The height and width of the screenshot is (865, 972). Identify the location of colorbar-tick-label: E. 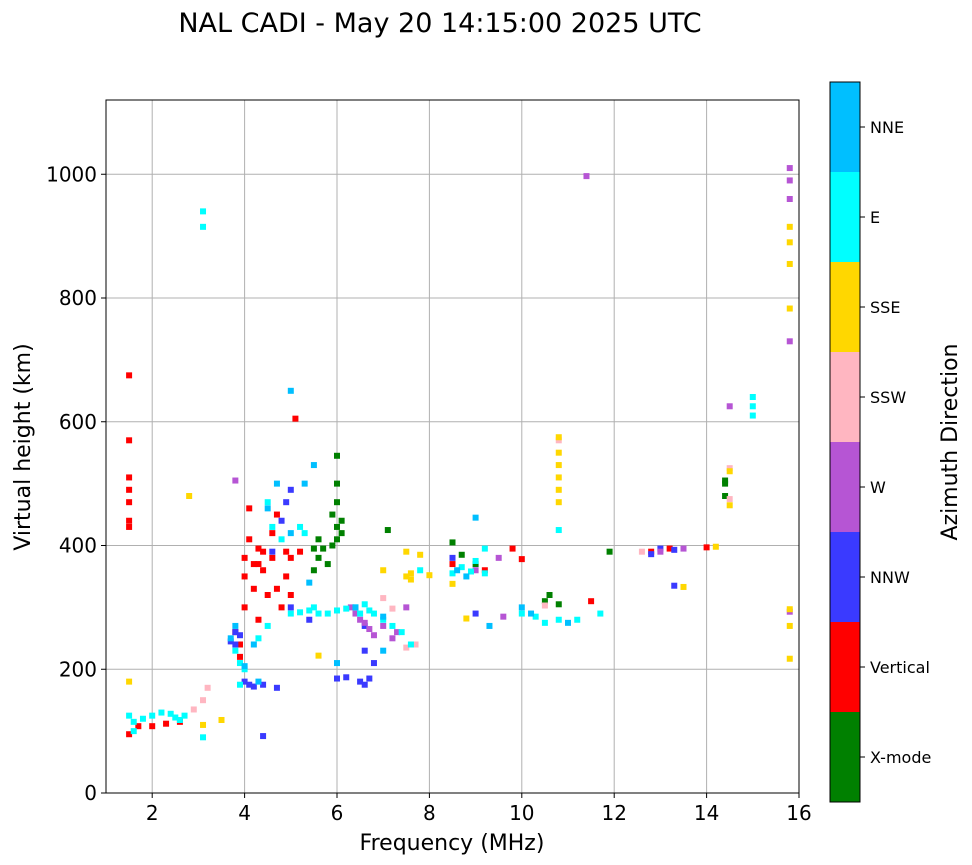
(875, 217).